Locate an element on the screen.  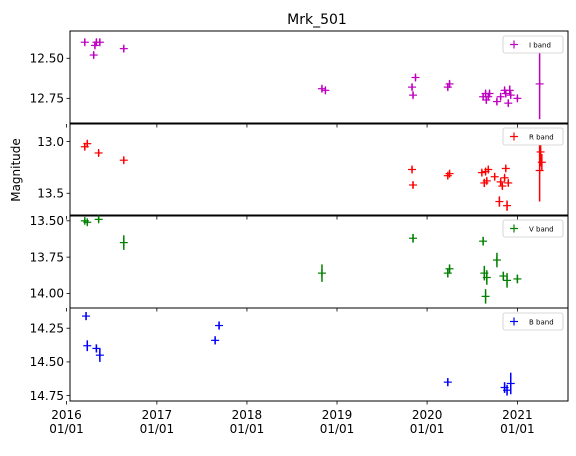
y-tick-label: 13.50 is located at coordinates (47, 221).